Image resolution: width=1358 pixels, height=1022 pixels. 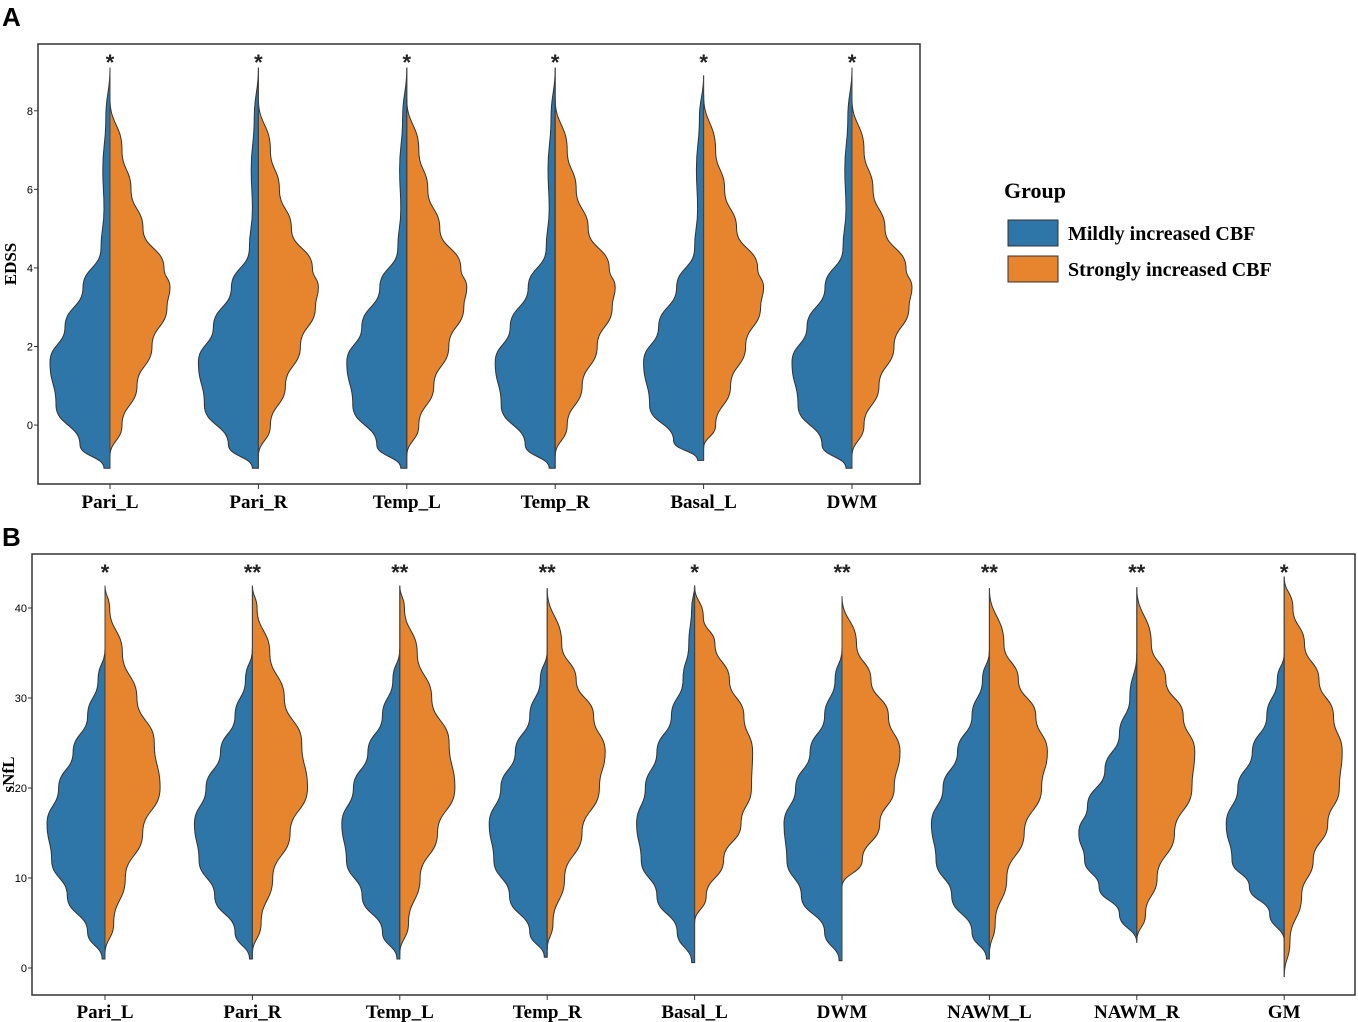 I want to click on y-tick-label: 4, so click(x=30, y=269).